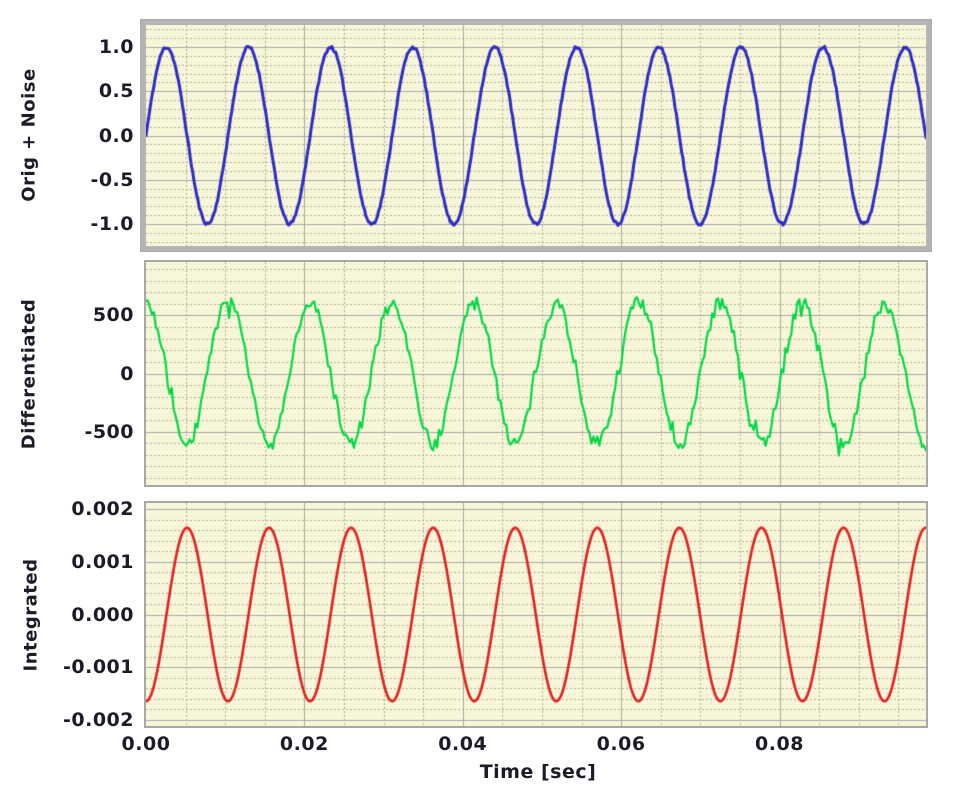  Describe the element at coordinates (98, 719) in the screenshot. I see `y-tick-label: -0.002` at that location.